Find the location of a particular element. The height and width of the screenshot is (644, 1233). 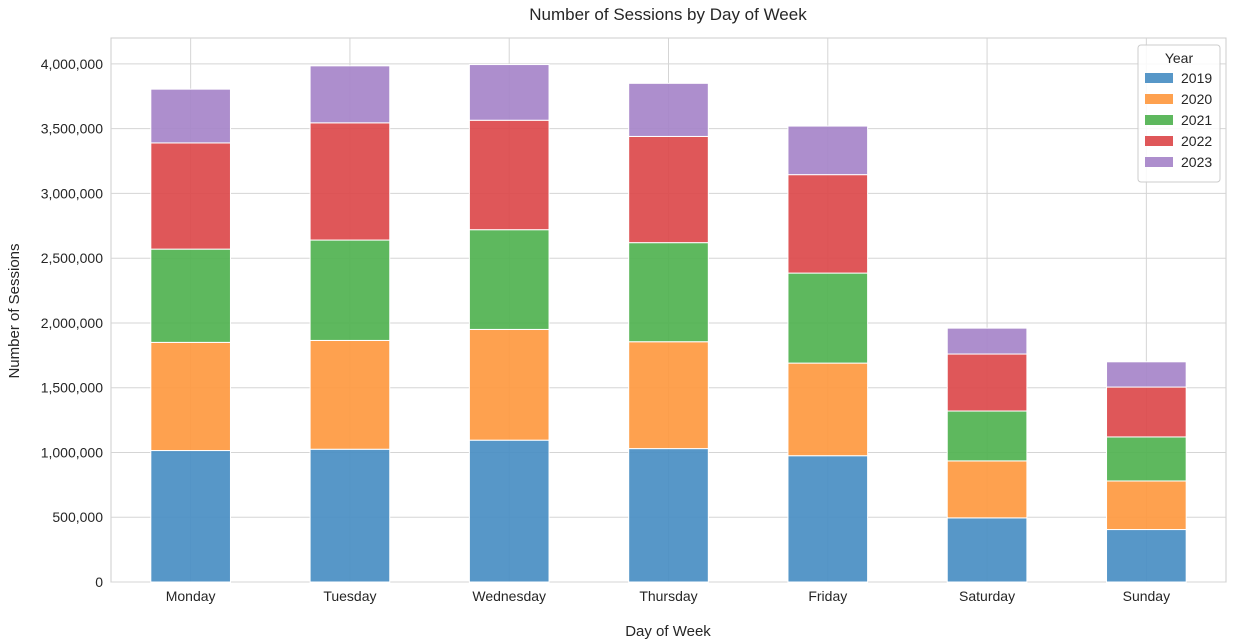

bar-2021-tuesday is located at coordinates (350, 290).